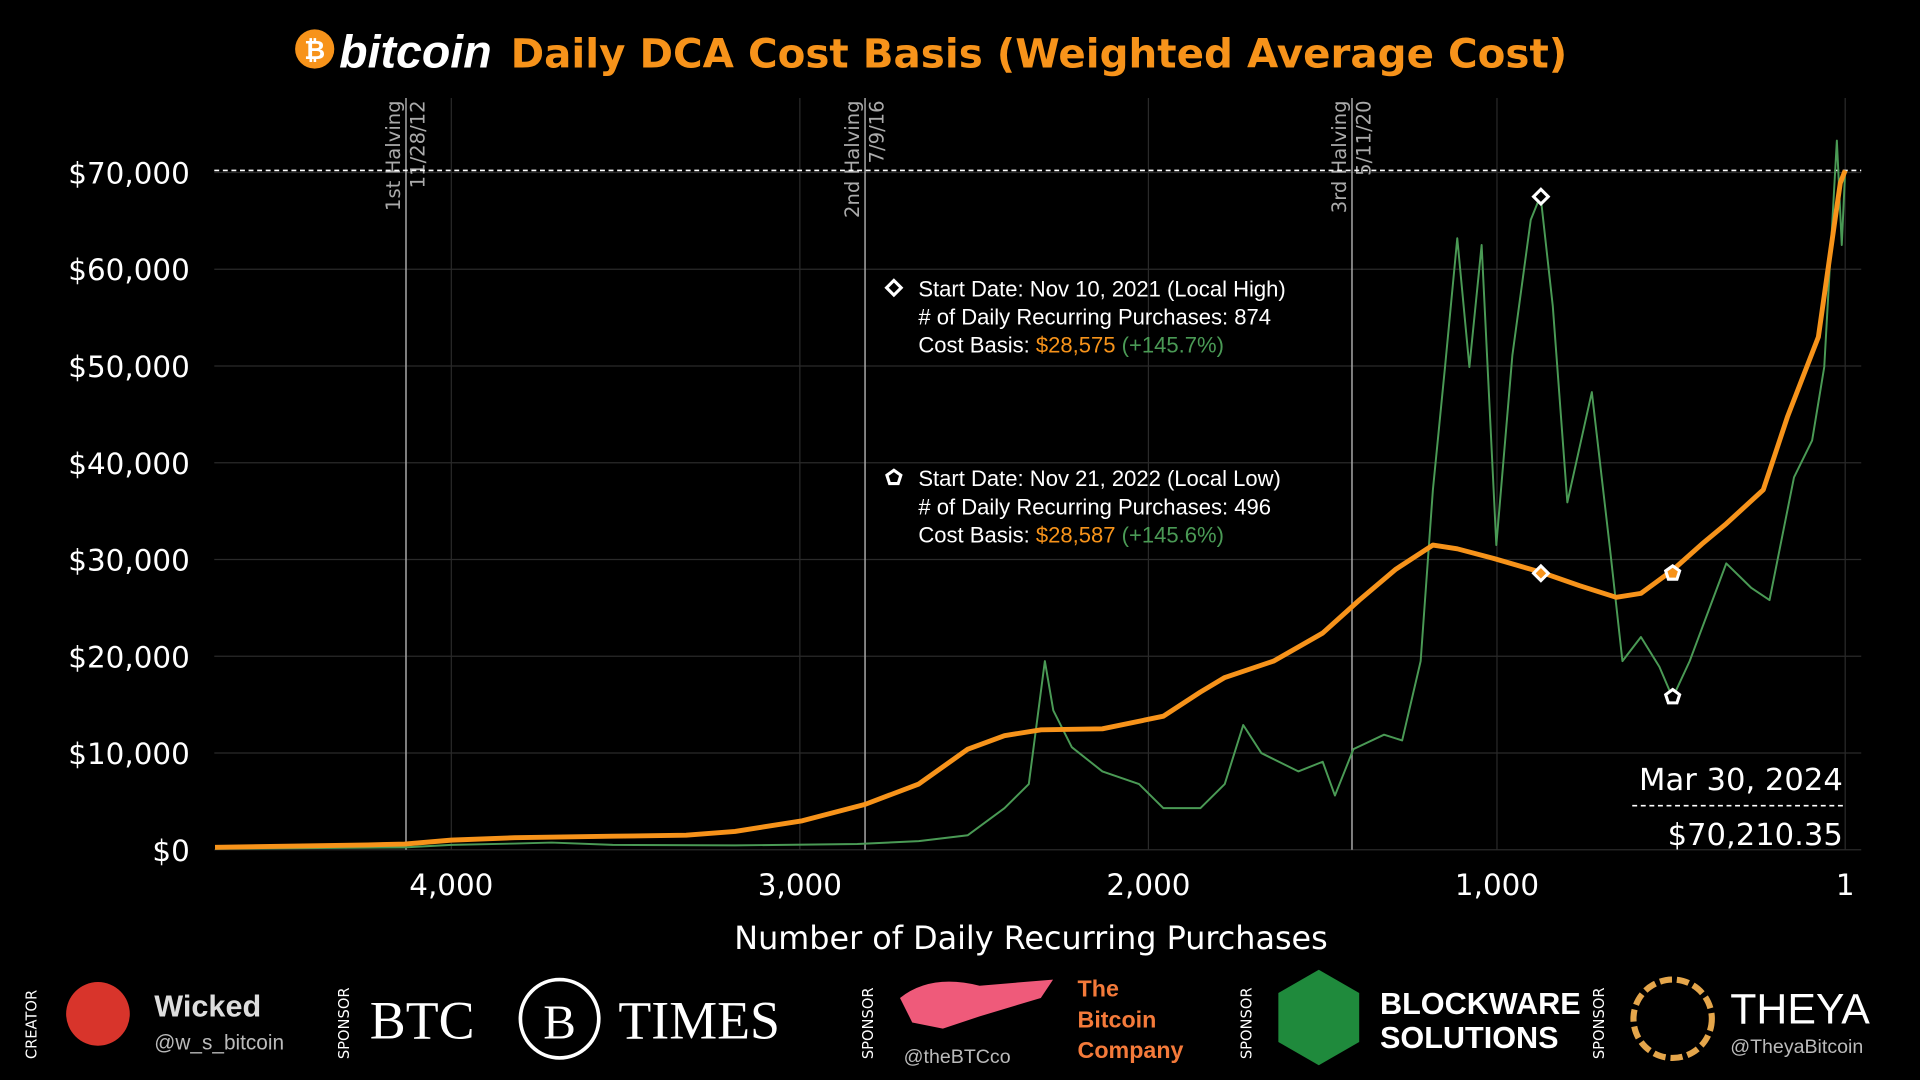  I want to click on btc-times-3: TIMES, so click(699, 1020).